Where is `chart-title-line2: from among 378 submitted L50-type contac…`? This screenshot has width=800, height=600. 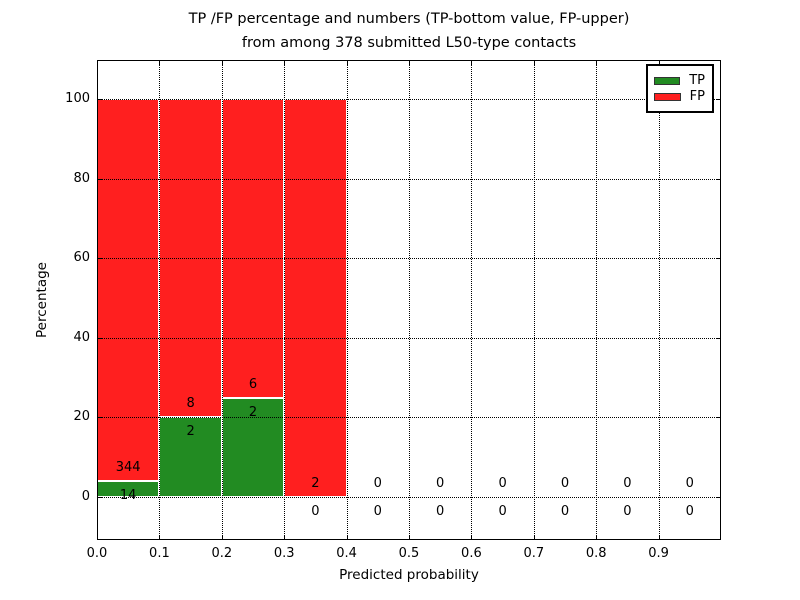
chart-title-line2: from among 378 submitted L50-type contac… is located at coordinates (409, 43).